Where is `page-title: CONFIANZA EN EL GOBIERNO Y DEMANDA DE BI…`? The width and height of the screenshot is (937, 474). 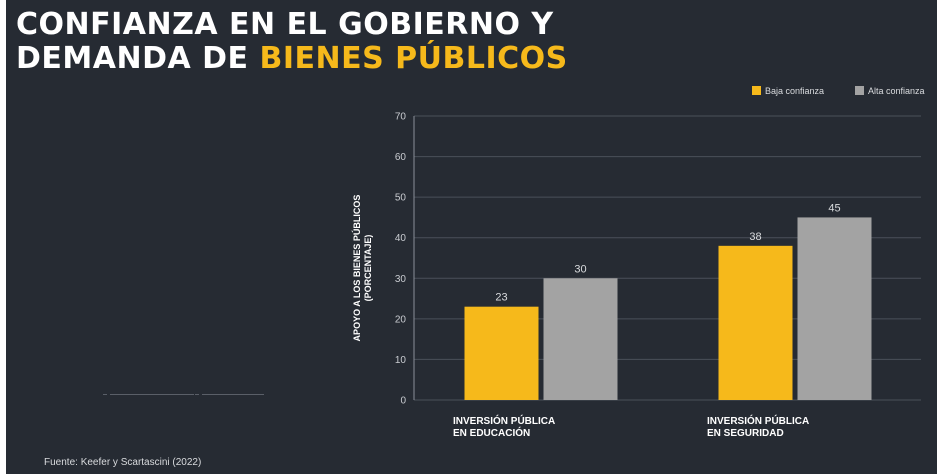
page-title: CONFIANZA EN EL GOBIERNO Y DEMANDA DE BI… is located at coordinates (292, 42).